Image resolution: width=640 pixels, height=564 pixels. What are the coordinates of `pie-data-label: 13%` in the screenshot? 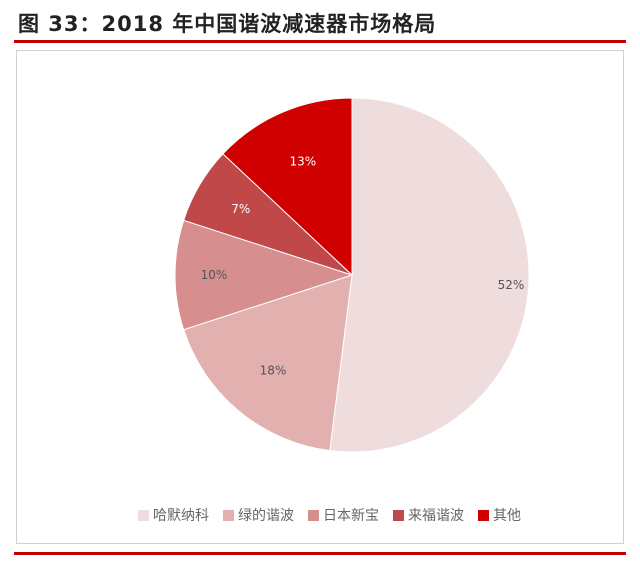 It's located at (302, 161).